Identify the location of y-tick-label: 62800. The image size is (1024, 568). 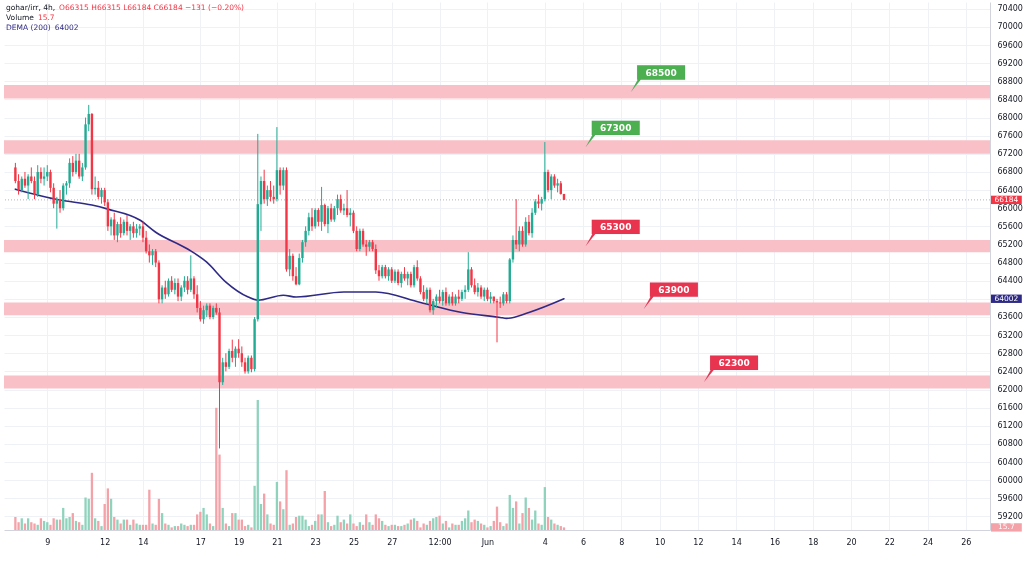
(1010, 353).